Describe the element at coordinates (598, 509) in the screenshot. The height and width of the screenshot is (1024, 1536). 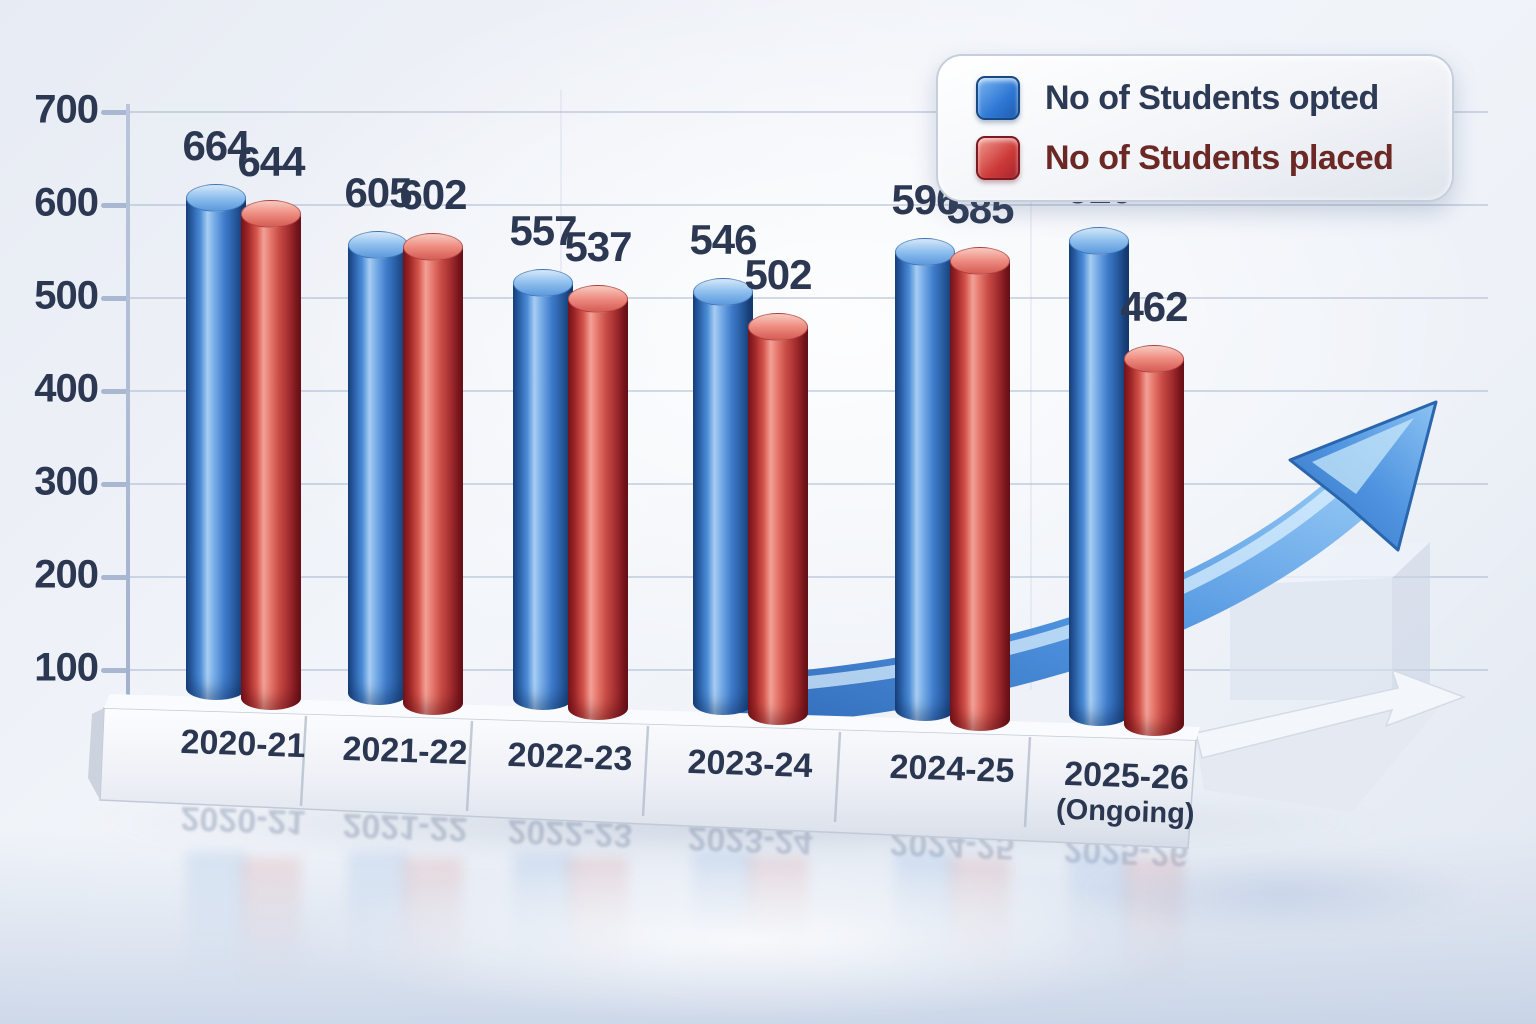
I see `bar-placed-2022-23-body` at that location.